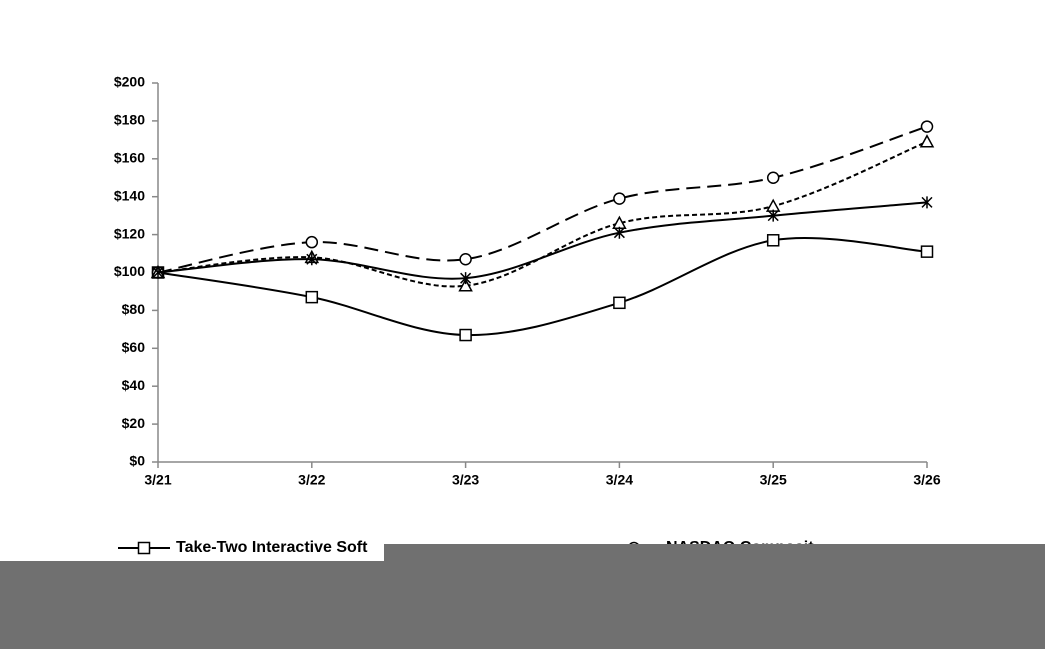 This screenshot has width=1045, height=649. Describe the element at coordinates (134, 309) in the screenshot. I see `y-tick-label: $80` at that location.